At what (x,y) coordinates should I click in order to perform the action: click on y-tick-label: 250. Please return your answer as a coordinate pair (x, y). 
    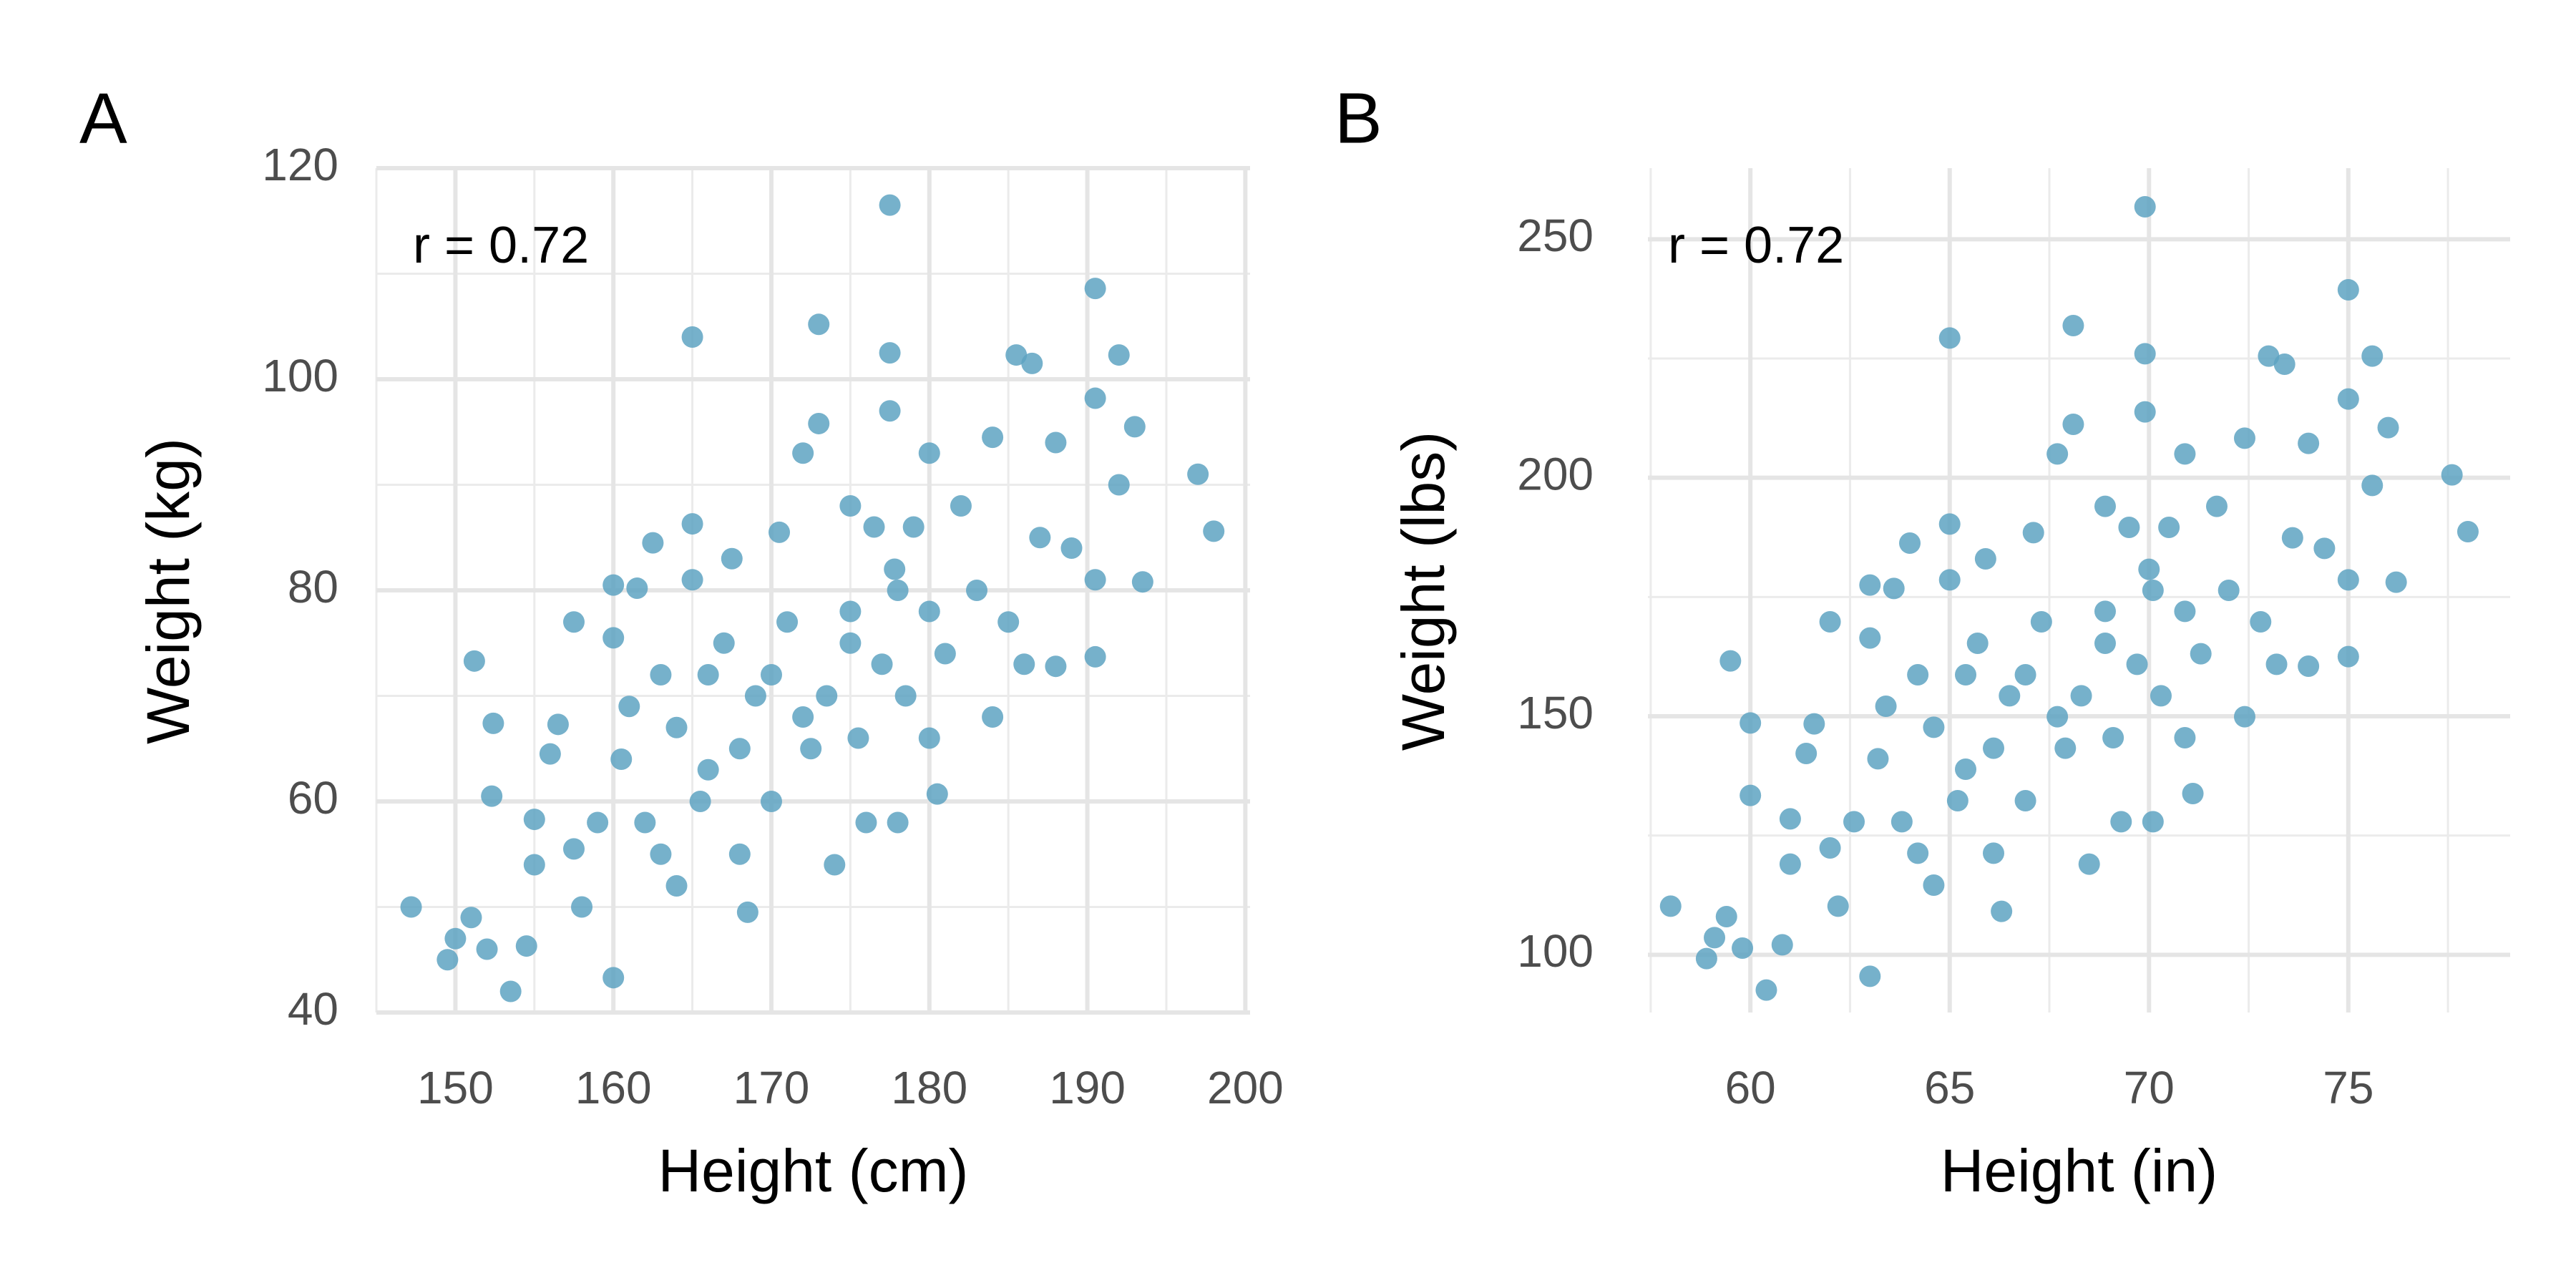
    Looking at the image, I should click on (1555, 235).